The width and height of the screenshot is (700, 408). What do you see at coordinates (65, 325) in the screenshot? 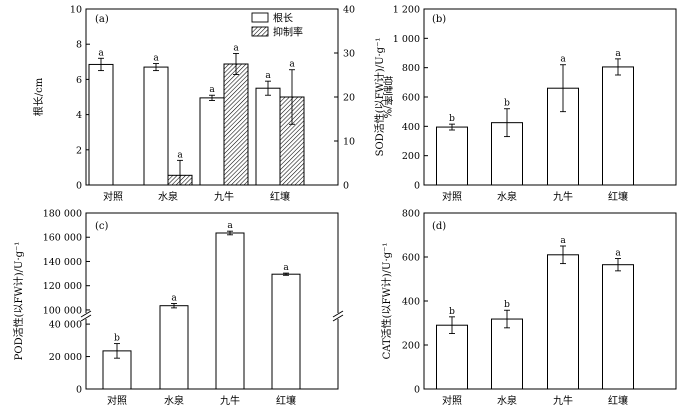
I see `panel-c-ytick-label: 40 000` at bounding box center [65, 325].